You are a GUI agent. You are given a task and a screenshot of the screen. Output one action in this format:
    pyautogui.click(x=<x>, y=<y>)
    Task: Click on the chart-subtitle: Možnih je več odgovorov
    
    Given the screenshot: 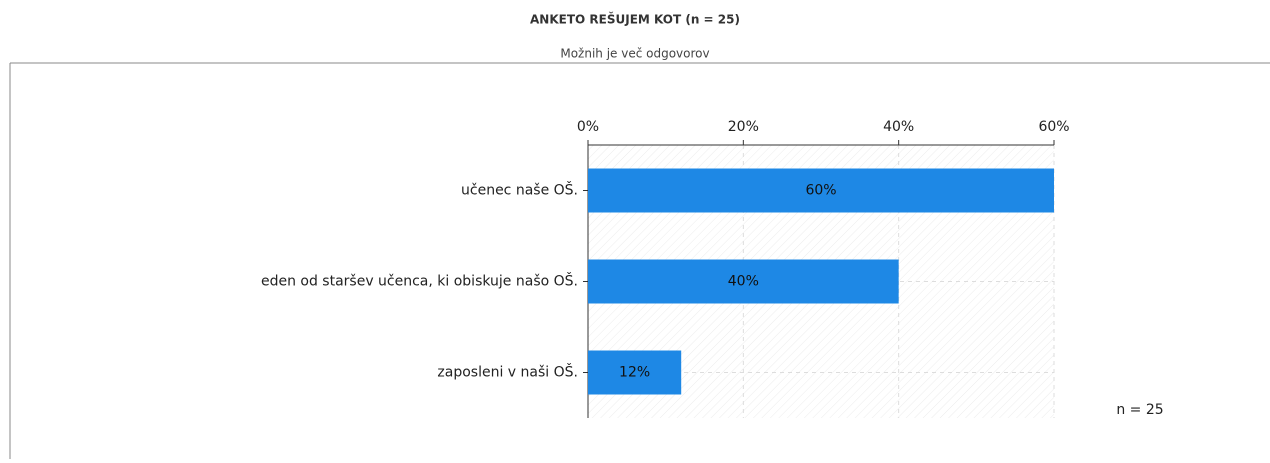 What is the action you would take?
    pyautogui.click(x=634, y=54)
    